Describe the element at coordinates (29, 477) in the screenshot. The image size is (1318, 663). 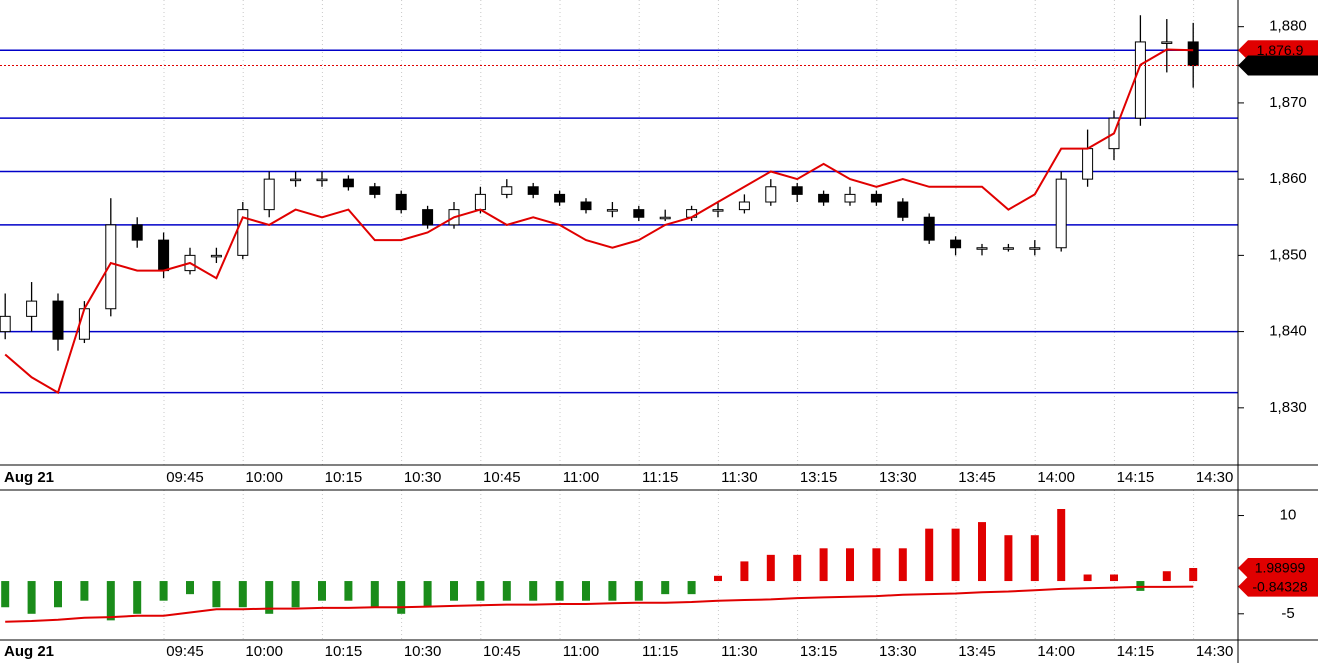
I see `date-label: Aug 21` at that location.